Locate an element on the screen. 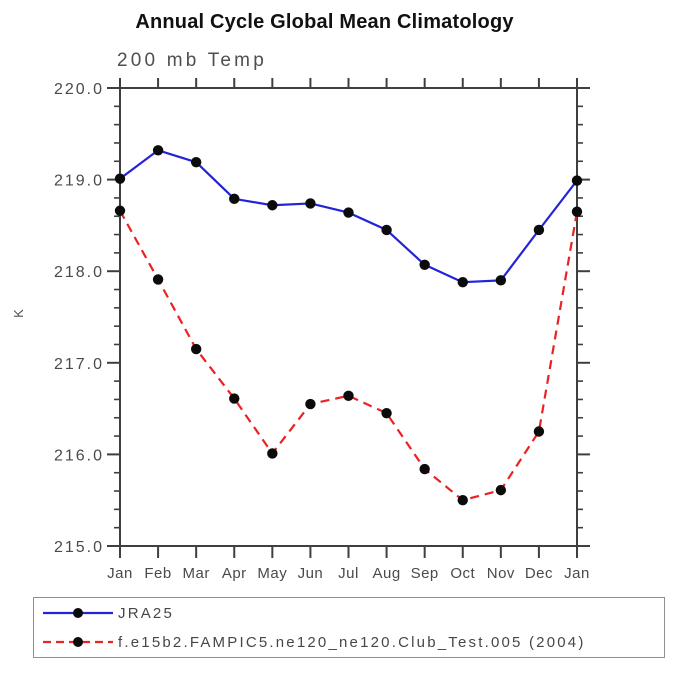  legend-line-sample-solid-icon is located at coordinates (78, 613).